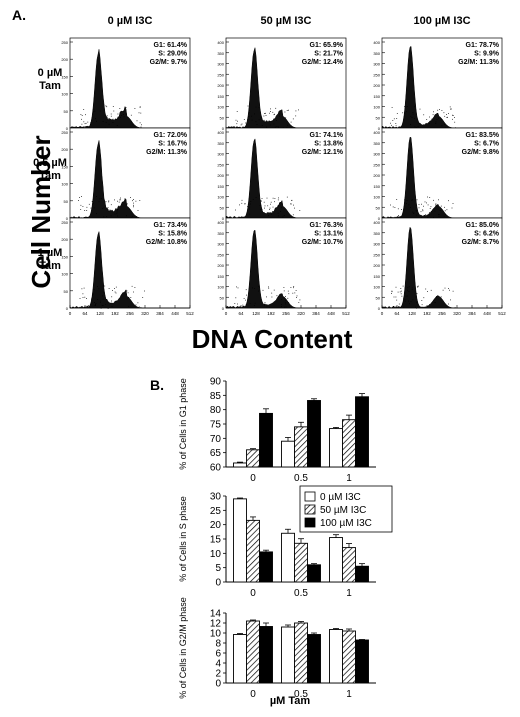 The width and height of the screenshot is (520, 717). Describe the element at coordinates (66, 201) in the screenshot. I see `y-tick-label: 50` at that location.